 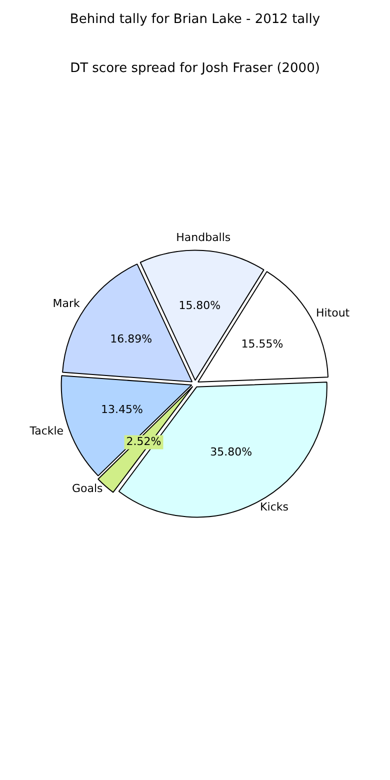 I want to click on data-label: 35.80%, so click(x=231, y=451).